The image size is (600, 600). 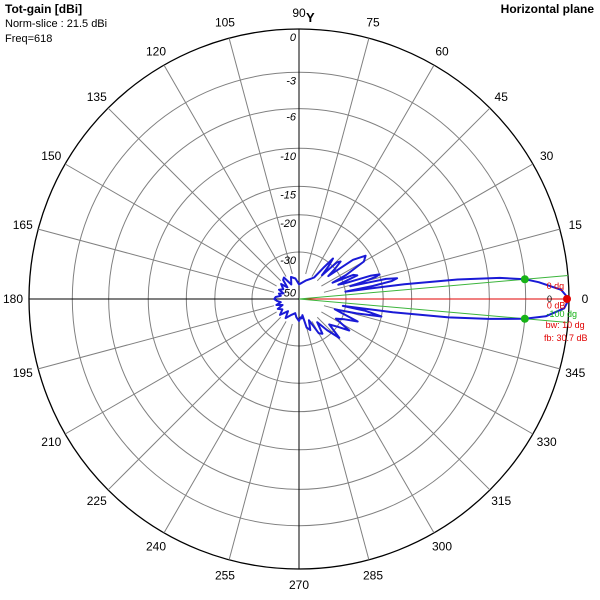 I want to click on db-tick-label: -10, so click(x=288, y=157).